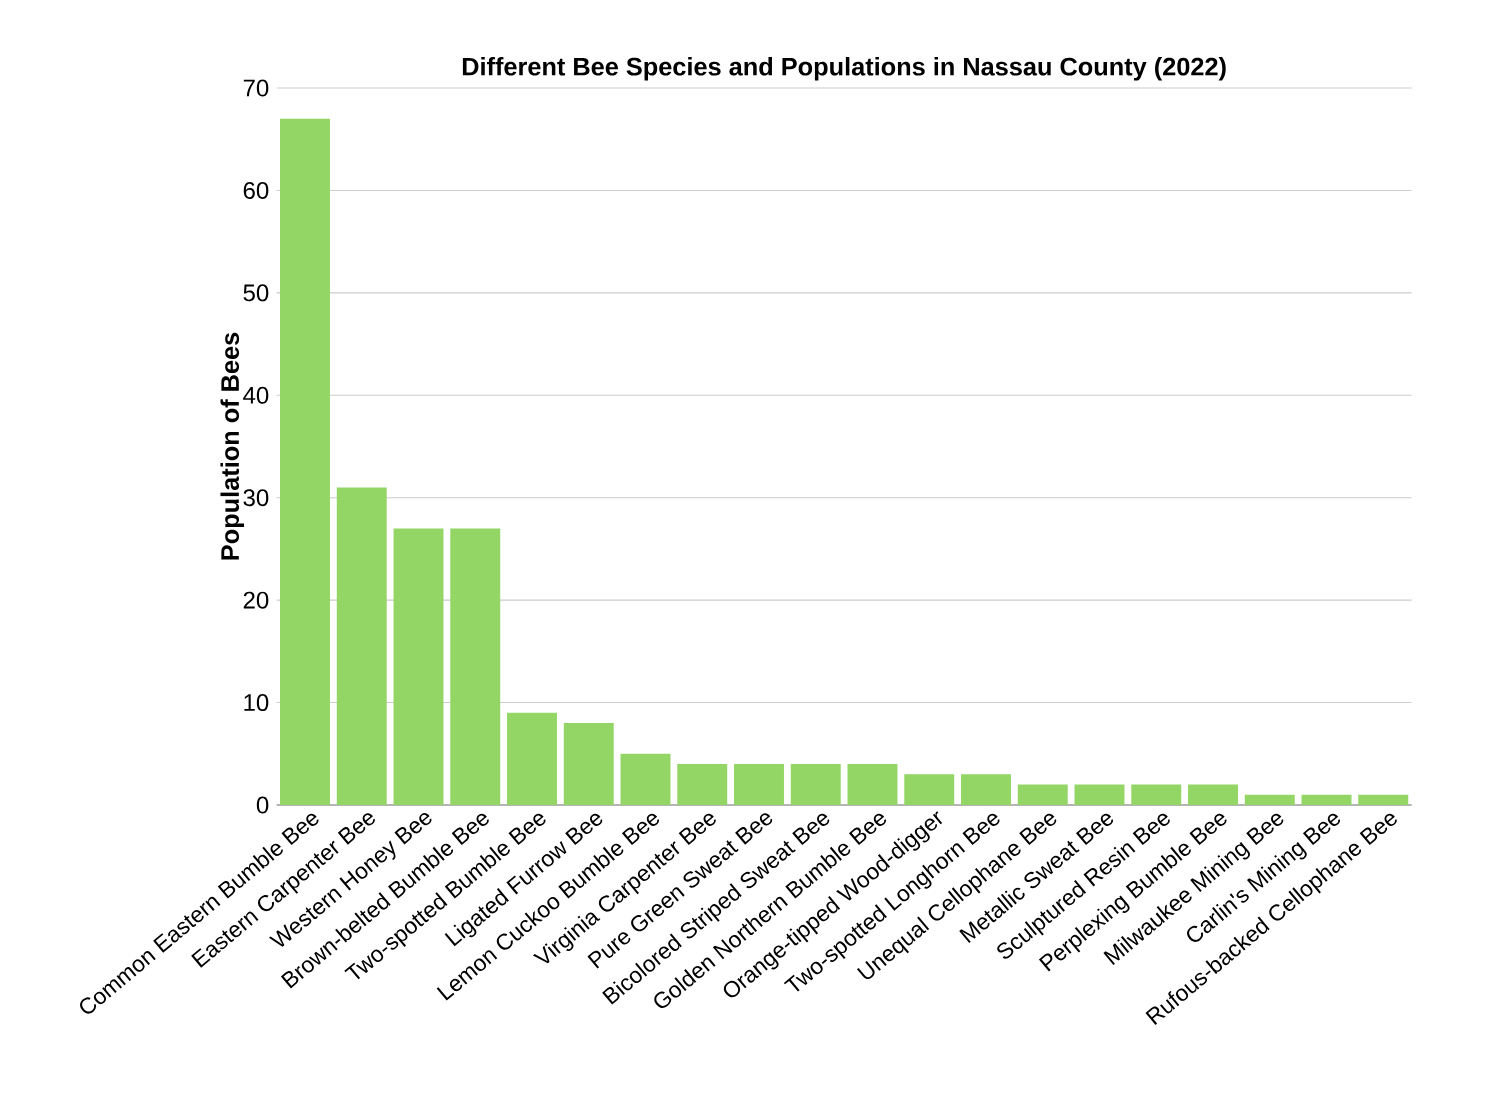 This screenshot has height=1107, width=1503. Describe the element at coordinates (256, 190) in the screenshot. I see `y-tick-label: 60` at that location.